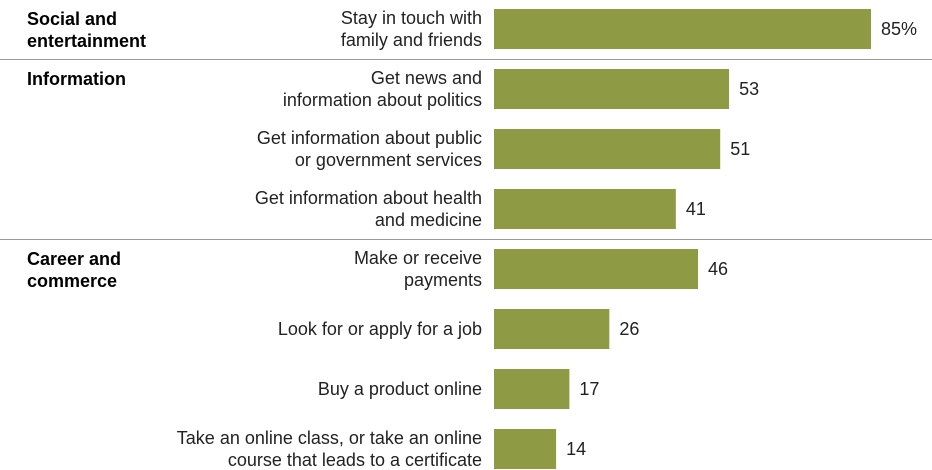  Describe the element at coordinates (382, 89) in the screenshot. I see `category-label: Get news and information about politics` at that location.